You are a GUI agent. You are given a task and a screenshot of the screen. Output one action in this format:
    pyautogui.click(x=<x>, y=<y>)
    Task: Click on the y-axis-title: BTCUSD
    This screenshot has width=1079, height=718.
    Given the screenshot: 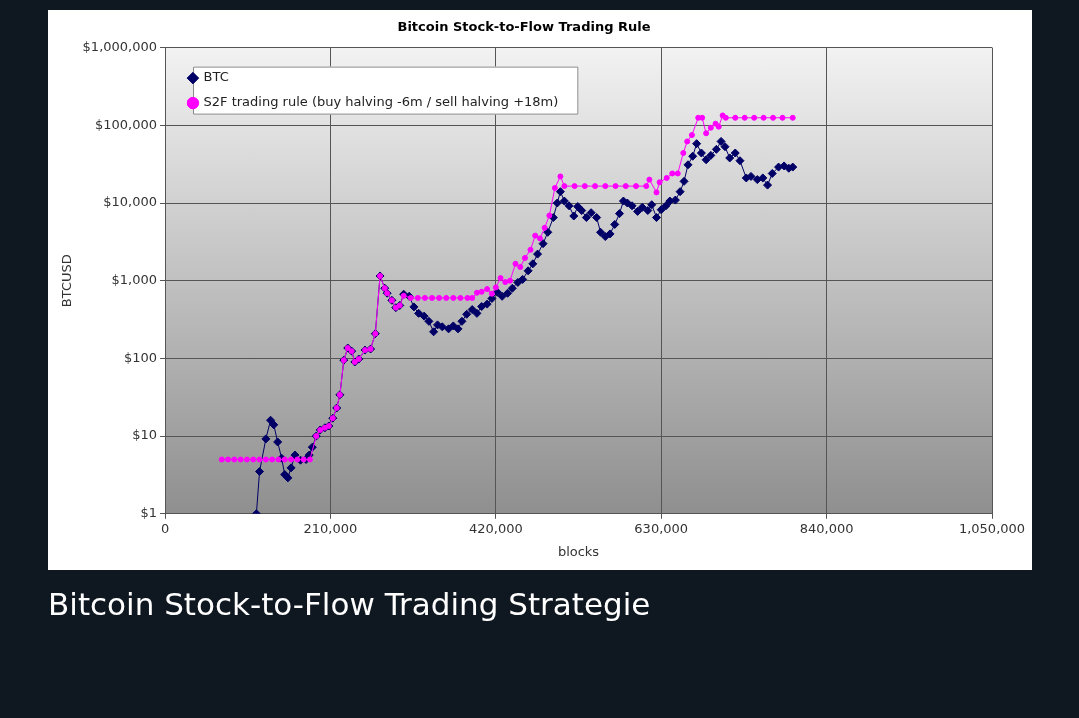 What is the action you would take?
    pyautogui.click(x=67, y=281)
    